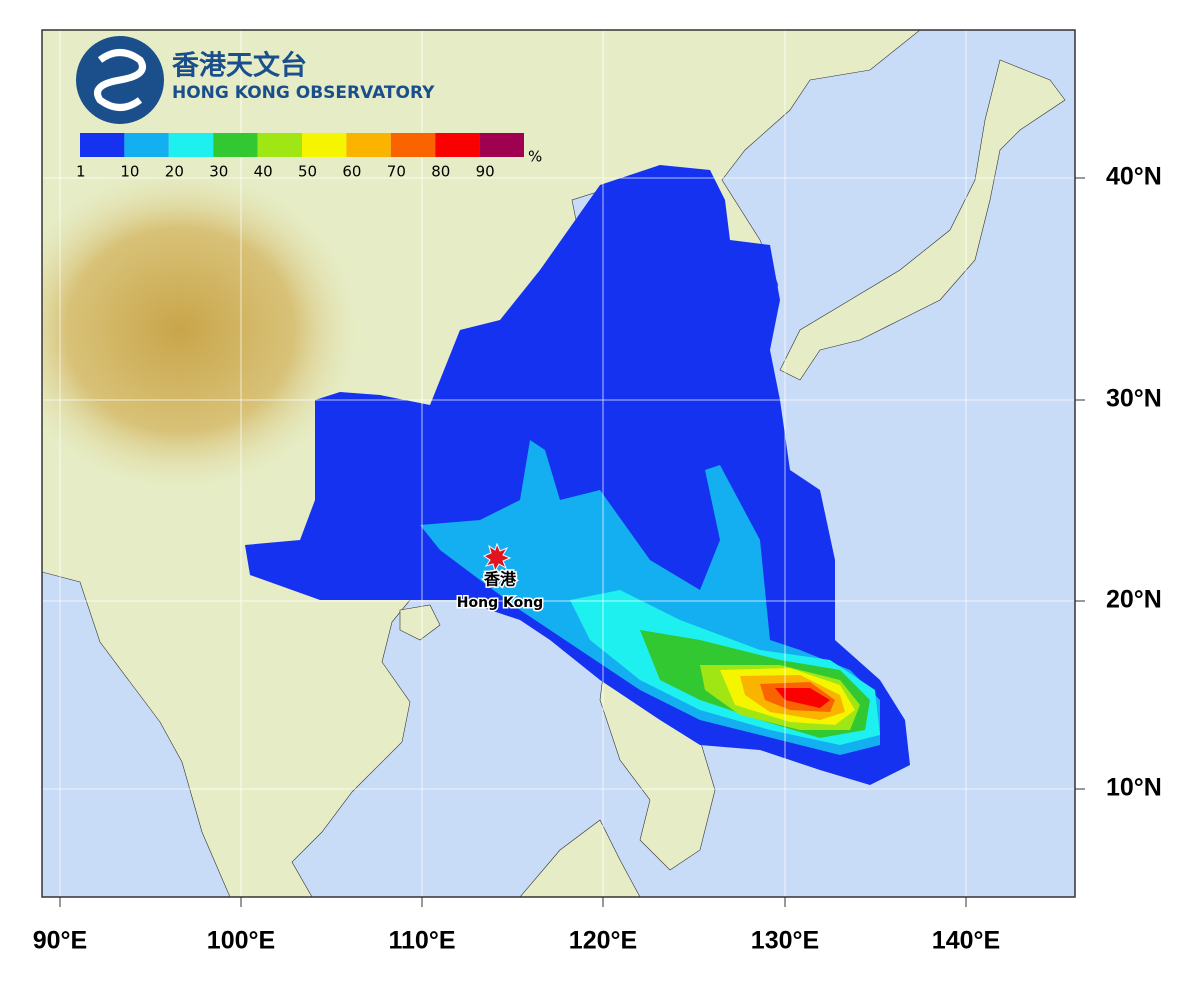 The height and width of the screenshot is (984, 1200). What do you see at coordinates (396, 172) in the screenshot?
I see `legend-label: 70` at bounding box center [396, 172].